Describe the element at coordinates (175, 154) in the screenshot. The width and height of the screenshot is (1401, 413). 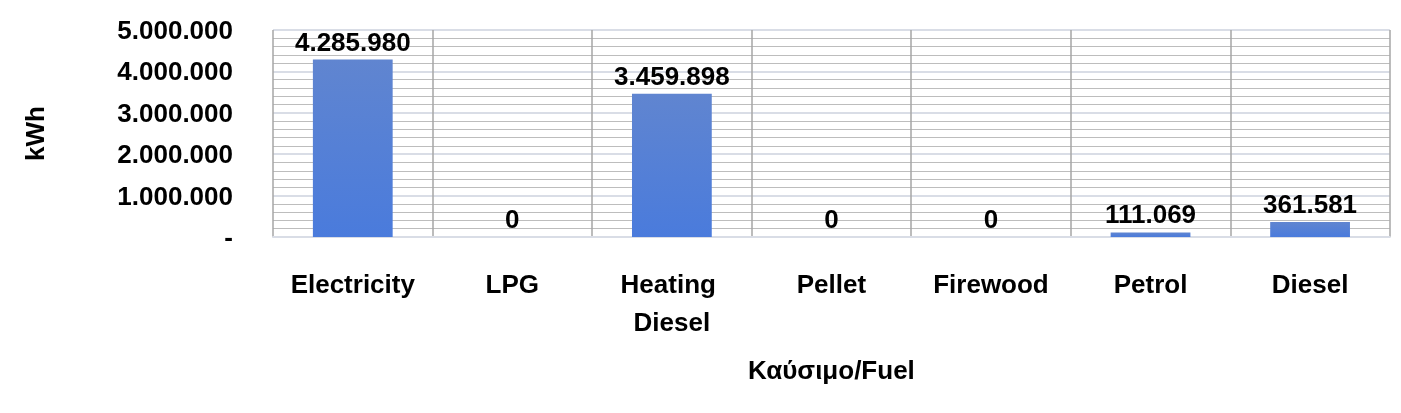
I see `y-tick-label: 2.000.000` at that location.